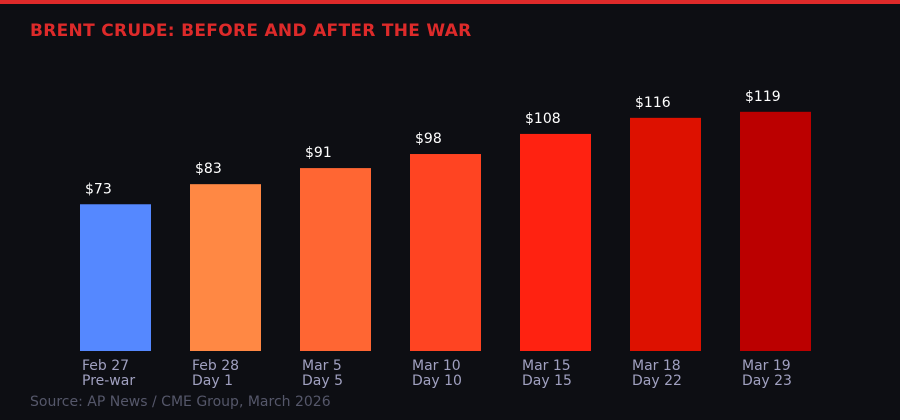 The height and width of the screenshot is (420, 900). I want to click on x-tick-label-day: Day 5, so click(322, 381).